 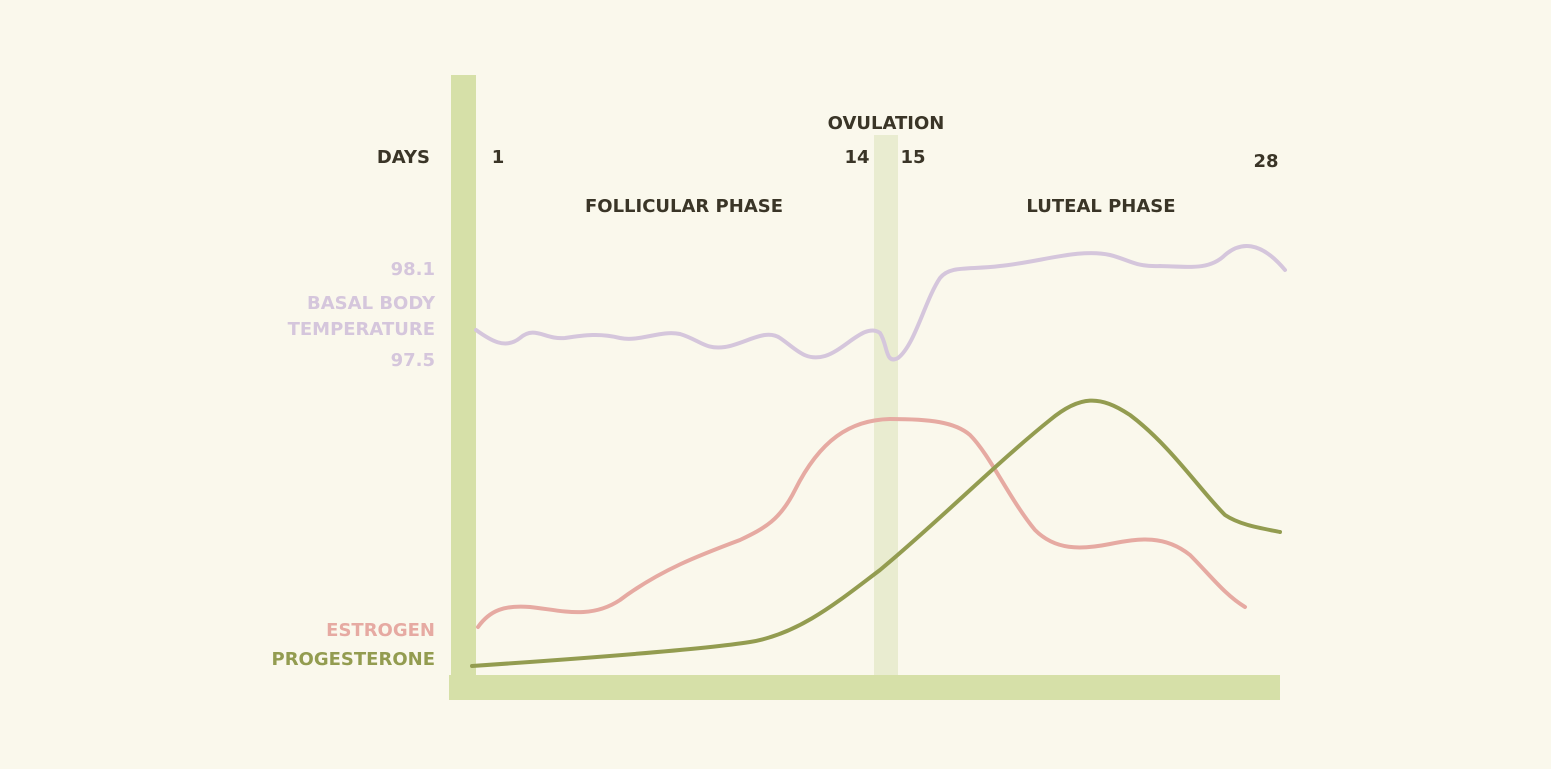 What do you see at coordinates (498, 157) in the screenshot?
I see `day-label: 1` at bounding box center [498, 157].